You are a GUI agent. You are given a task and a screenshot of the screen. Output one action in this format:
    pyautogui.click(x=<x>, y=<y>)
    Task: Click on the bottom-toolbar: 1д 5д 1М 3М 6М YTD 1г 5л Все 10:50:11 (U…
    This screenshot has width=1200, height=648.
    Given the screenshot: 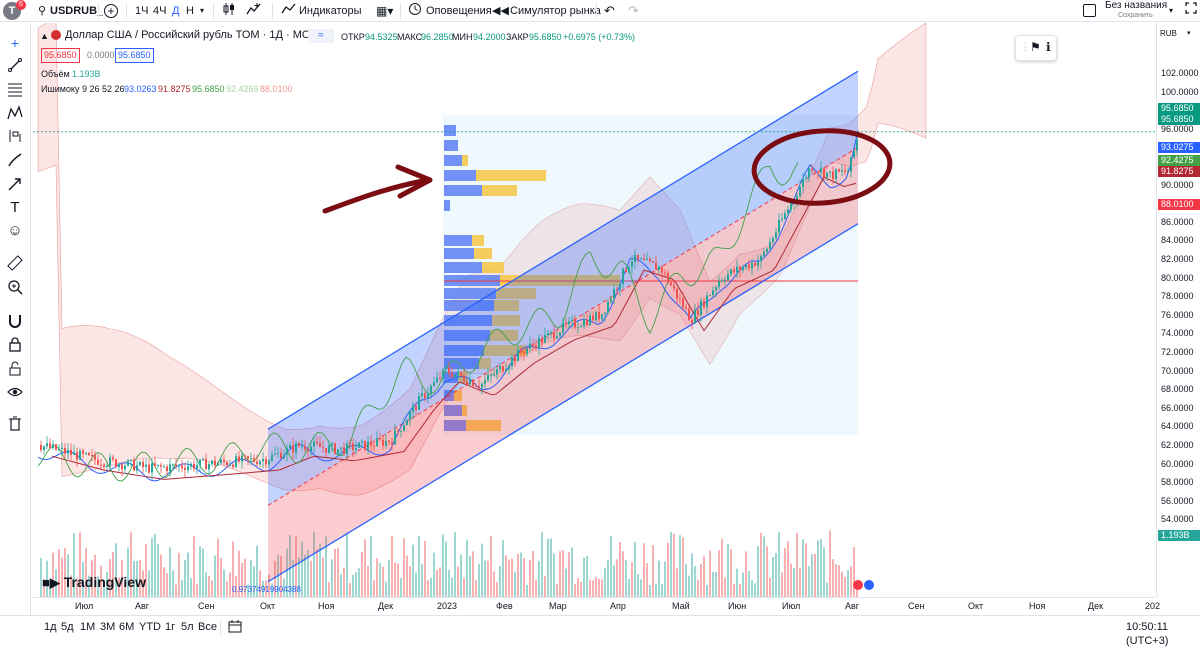 What is the action you would take?
    pyautogui.click(x=600, y=631)
    